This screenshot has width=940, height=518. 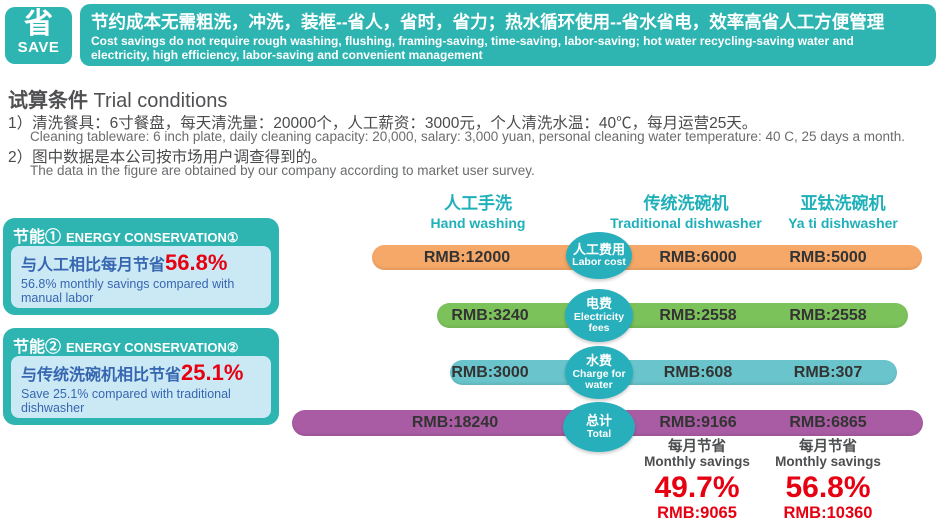 I want to click on column-header-yati-cn: 亚钛洗碗机, so click(x=843, y=203).